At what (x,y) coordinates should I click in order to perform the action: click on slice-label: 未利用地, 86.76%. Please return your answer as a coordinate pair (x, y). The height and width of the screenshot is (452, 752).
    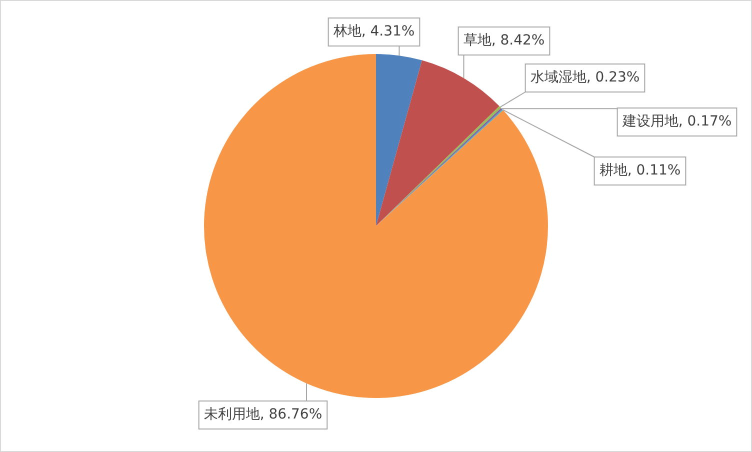
    Looking at the image, I should click on (263, 414).